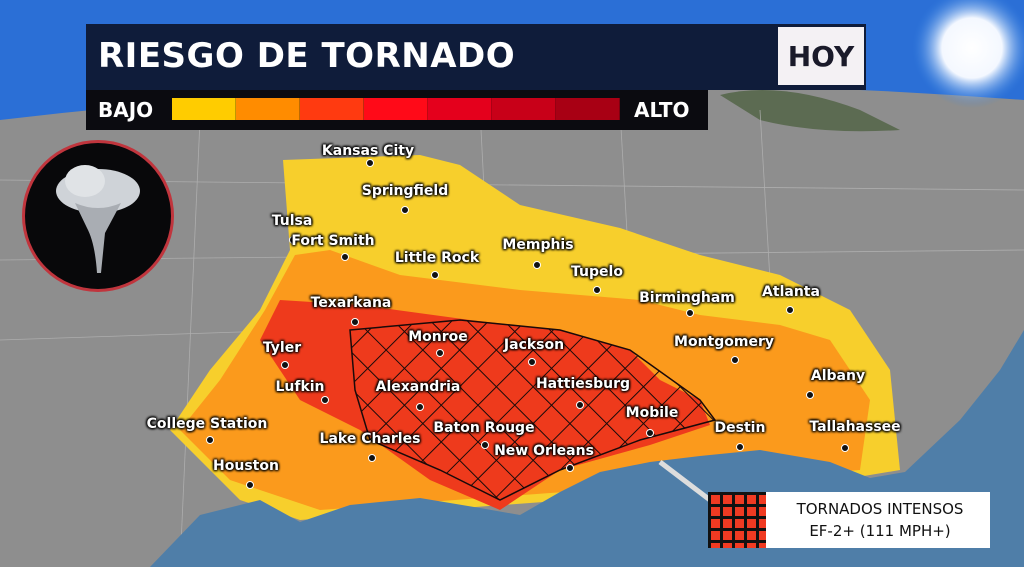 This screenshot has height=567, width=1024. What do you see at coordinates (583, 384) in the screenshot?
I see `city-label: Hattiesburg` at bounding box center [583, 384].